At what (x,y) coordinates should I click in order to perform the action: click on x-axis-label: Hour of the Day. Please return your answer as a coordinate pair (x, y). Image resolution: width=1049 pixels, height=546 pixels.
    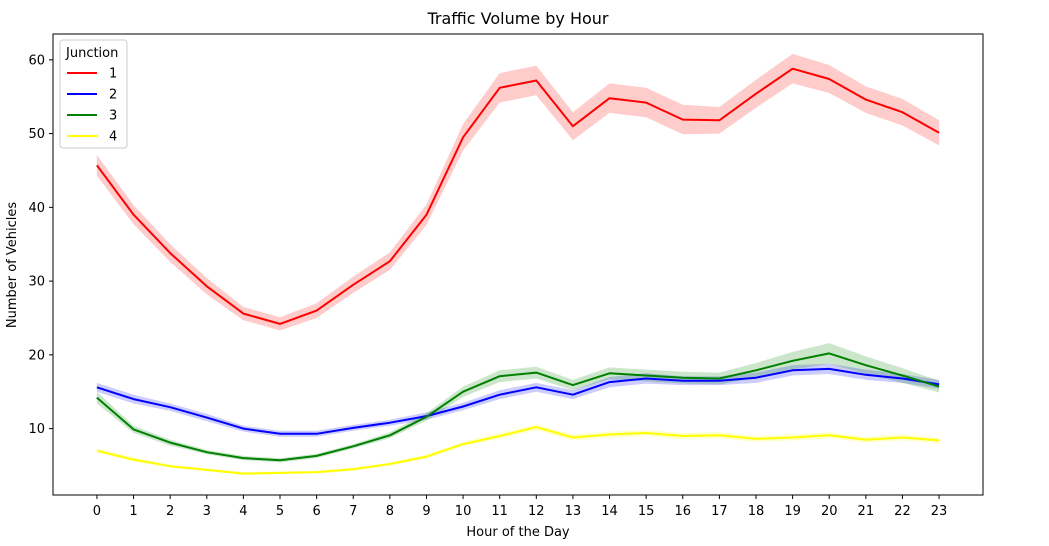
    Looking at the image, I should click on (518, 532).